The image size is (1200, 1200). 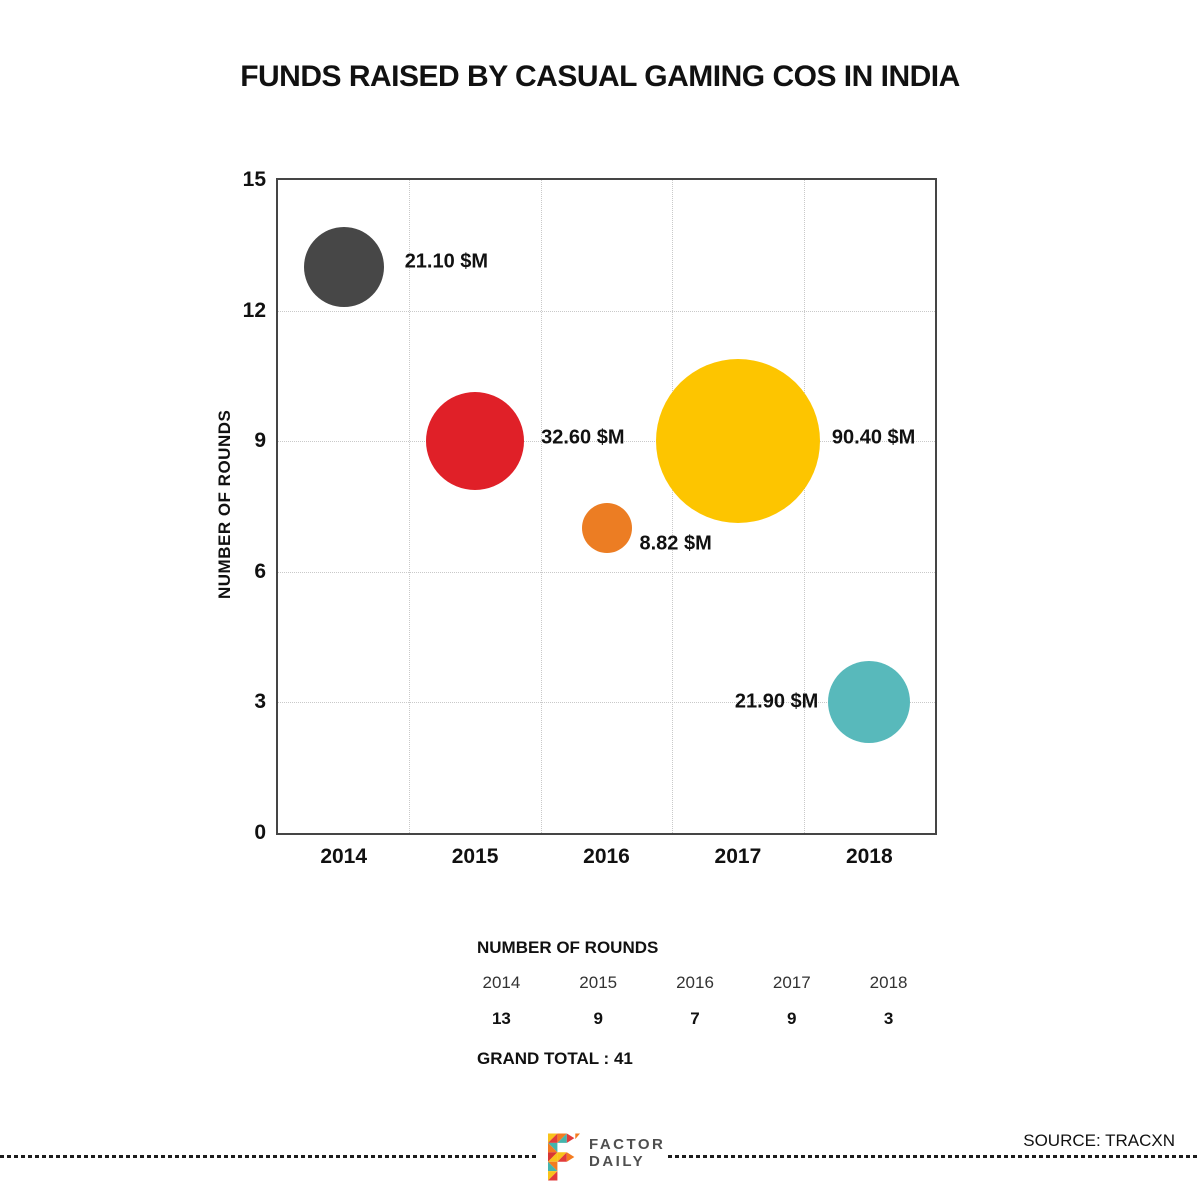 What do you see at coordinates (344, 856) in the screenshot?
I see `x-tick-label-2014: 2014` at bounding box center [344, 856].